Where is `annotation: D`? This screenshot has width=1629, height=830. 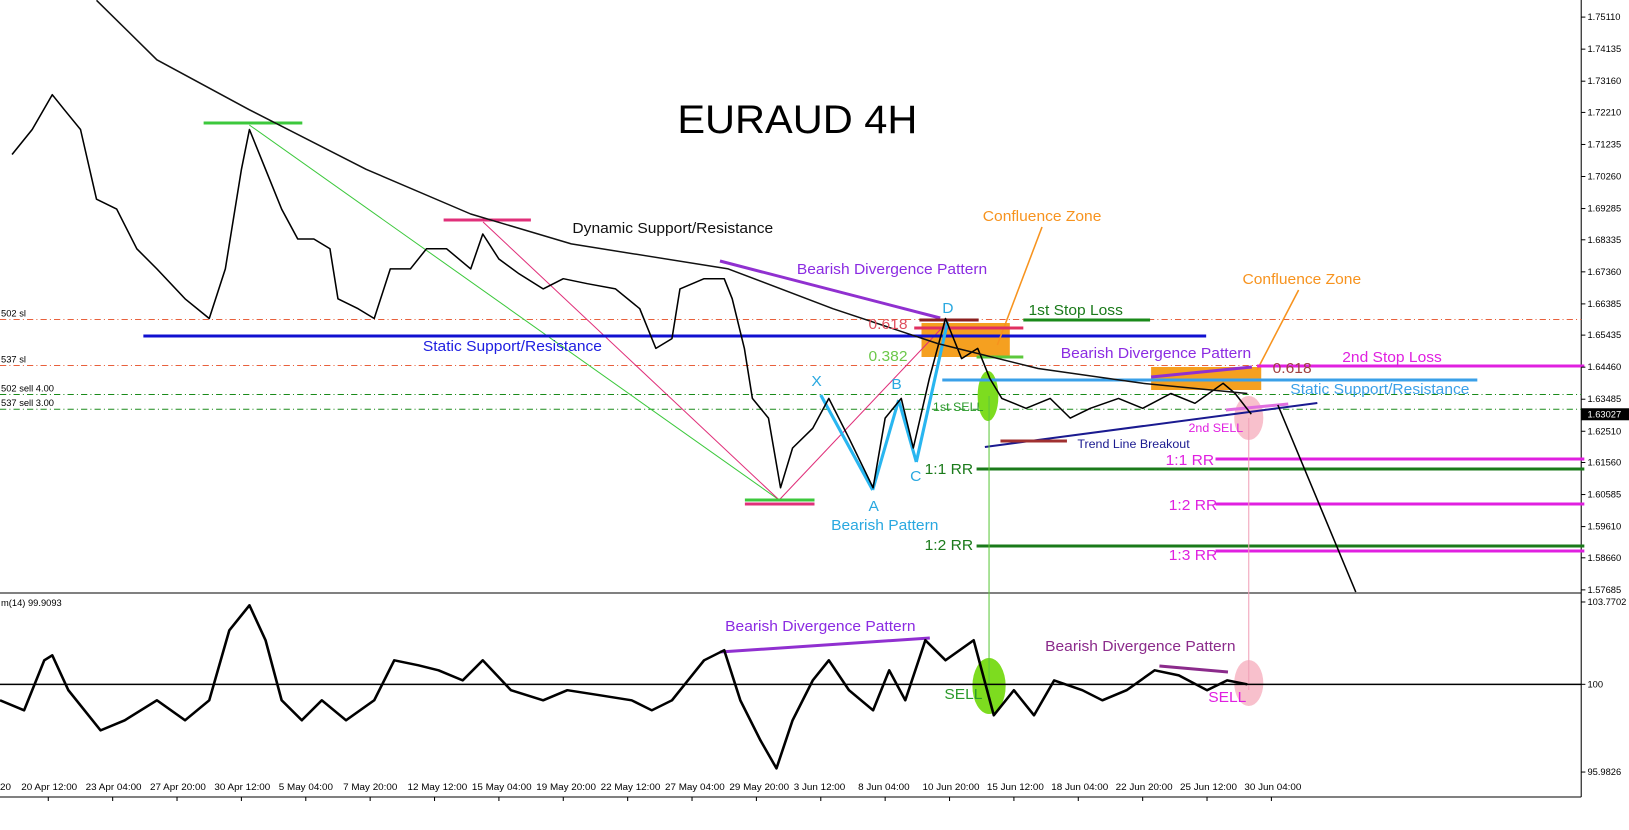
annotation: D is located at coordinates (947, 308).